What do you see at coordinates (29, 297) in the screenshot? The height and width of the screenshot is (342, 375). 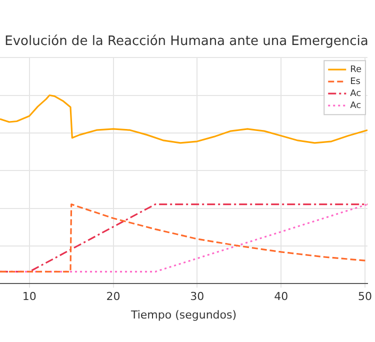 I see `x-tick-label: 10` at bounding box center [29, 297].